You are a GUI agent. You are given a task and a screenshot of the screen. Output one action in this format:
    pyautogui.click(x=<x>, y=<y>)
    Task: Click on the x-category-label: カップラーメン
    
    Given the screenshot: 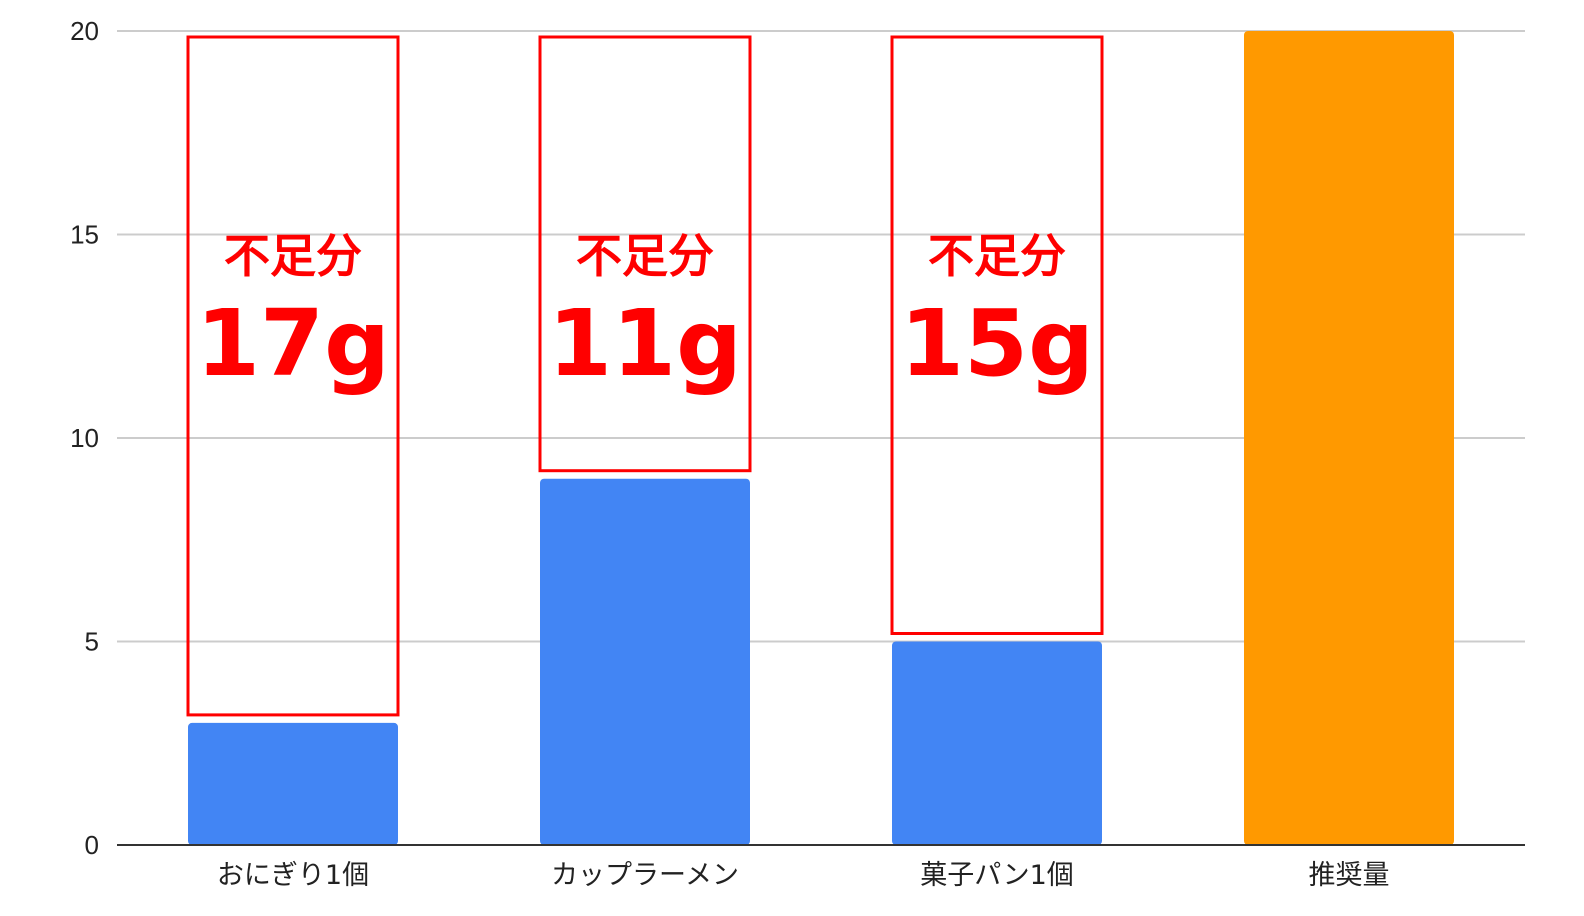 What is the action you would take?
    pyautogui.click(x=645, y=875)
    